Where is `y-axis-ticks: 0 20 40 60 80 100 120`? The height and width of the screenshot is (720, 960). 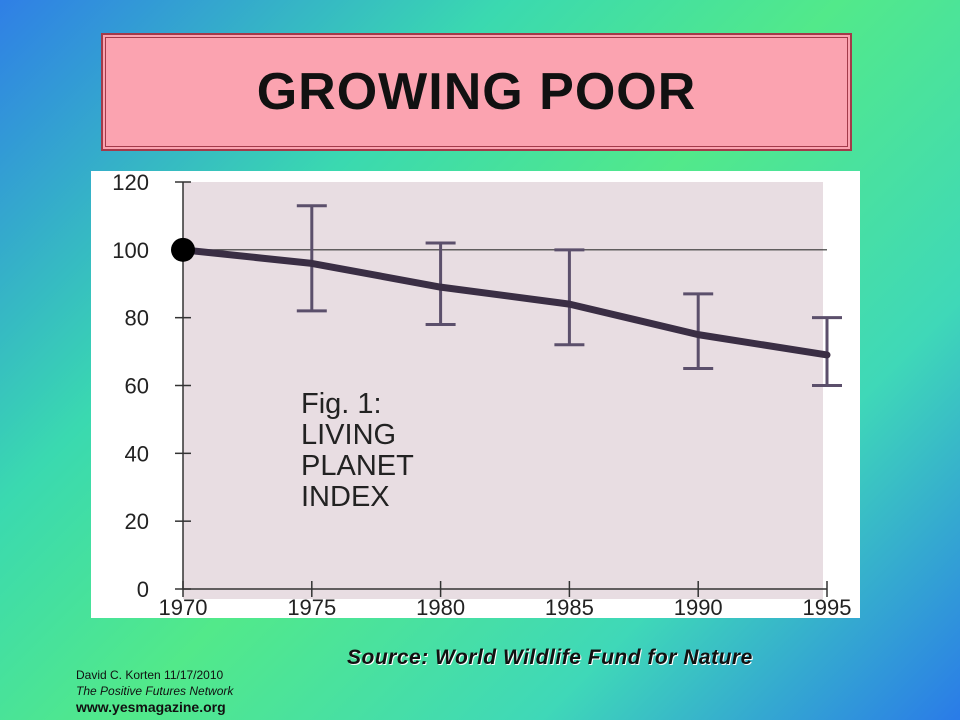 y-axis-ticks: 0 20 40 60 80 100 120 is located at coordinates (151, 386).